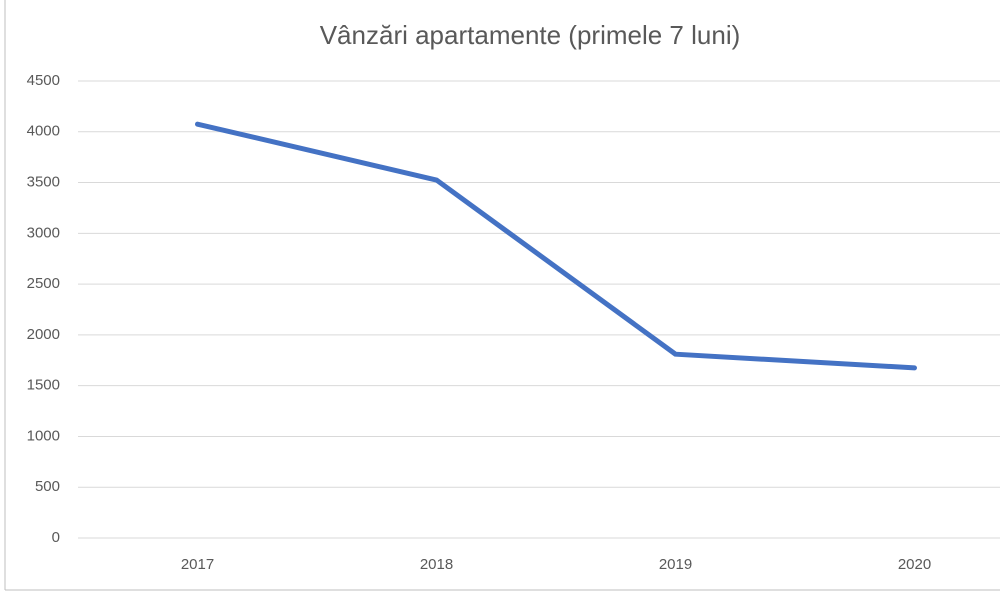  Describe the element at coordinates (43, 131) in the screenshot. I see `y-tick-label: 4000` at that location.